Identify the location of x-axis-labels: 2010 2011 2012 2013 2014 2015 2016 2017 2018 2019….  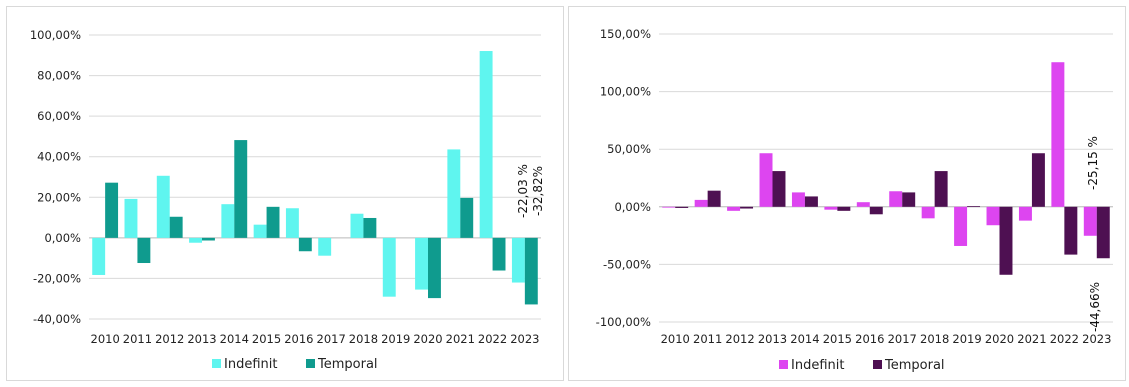
(886, 339).